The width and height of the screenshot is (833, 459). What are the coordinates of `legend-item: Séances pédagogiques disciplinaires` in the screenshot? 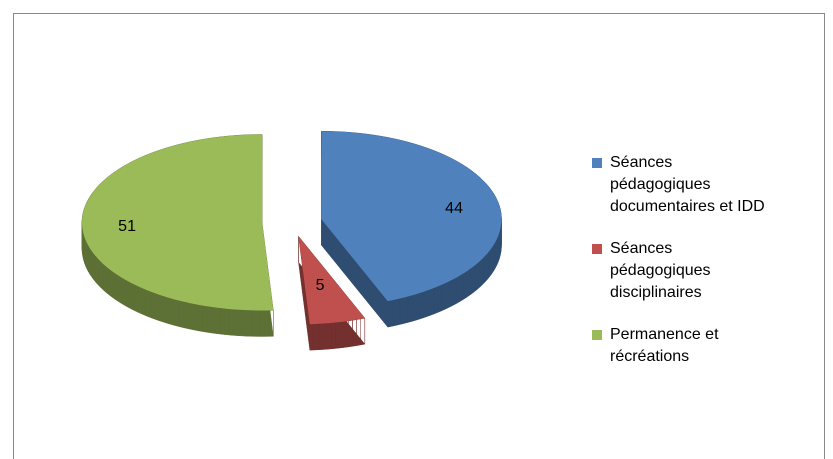 It's located at (683, 271).